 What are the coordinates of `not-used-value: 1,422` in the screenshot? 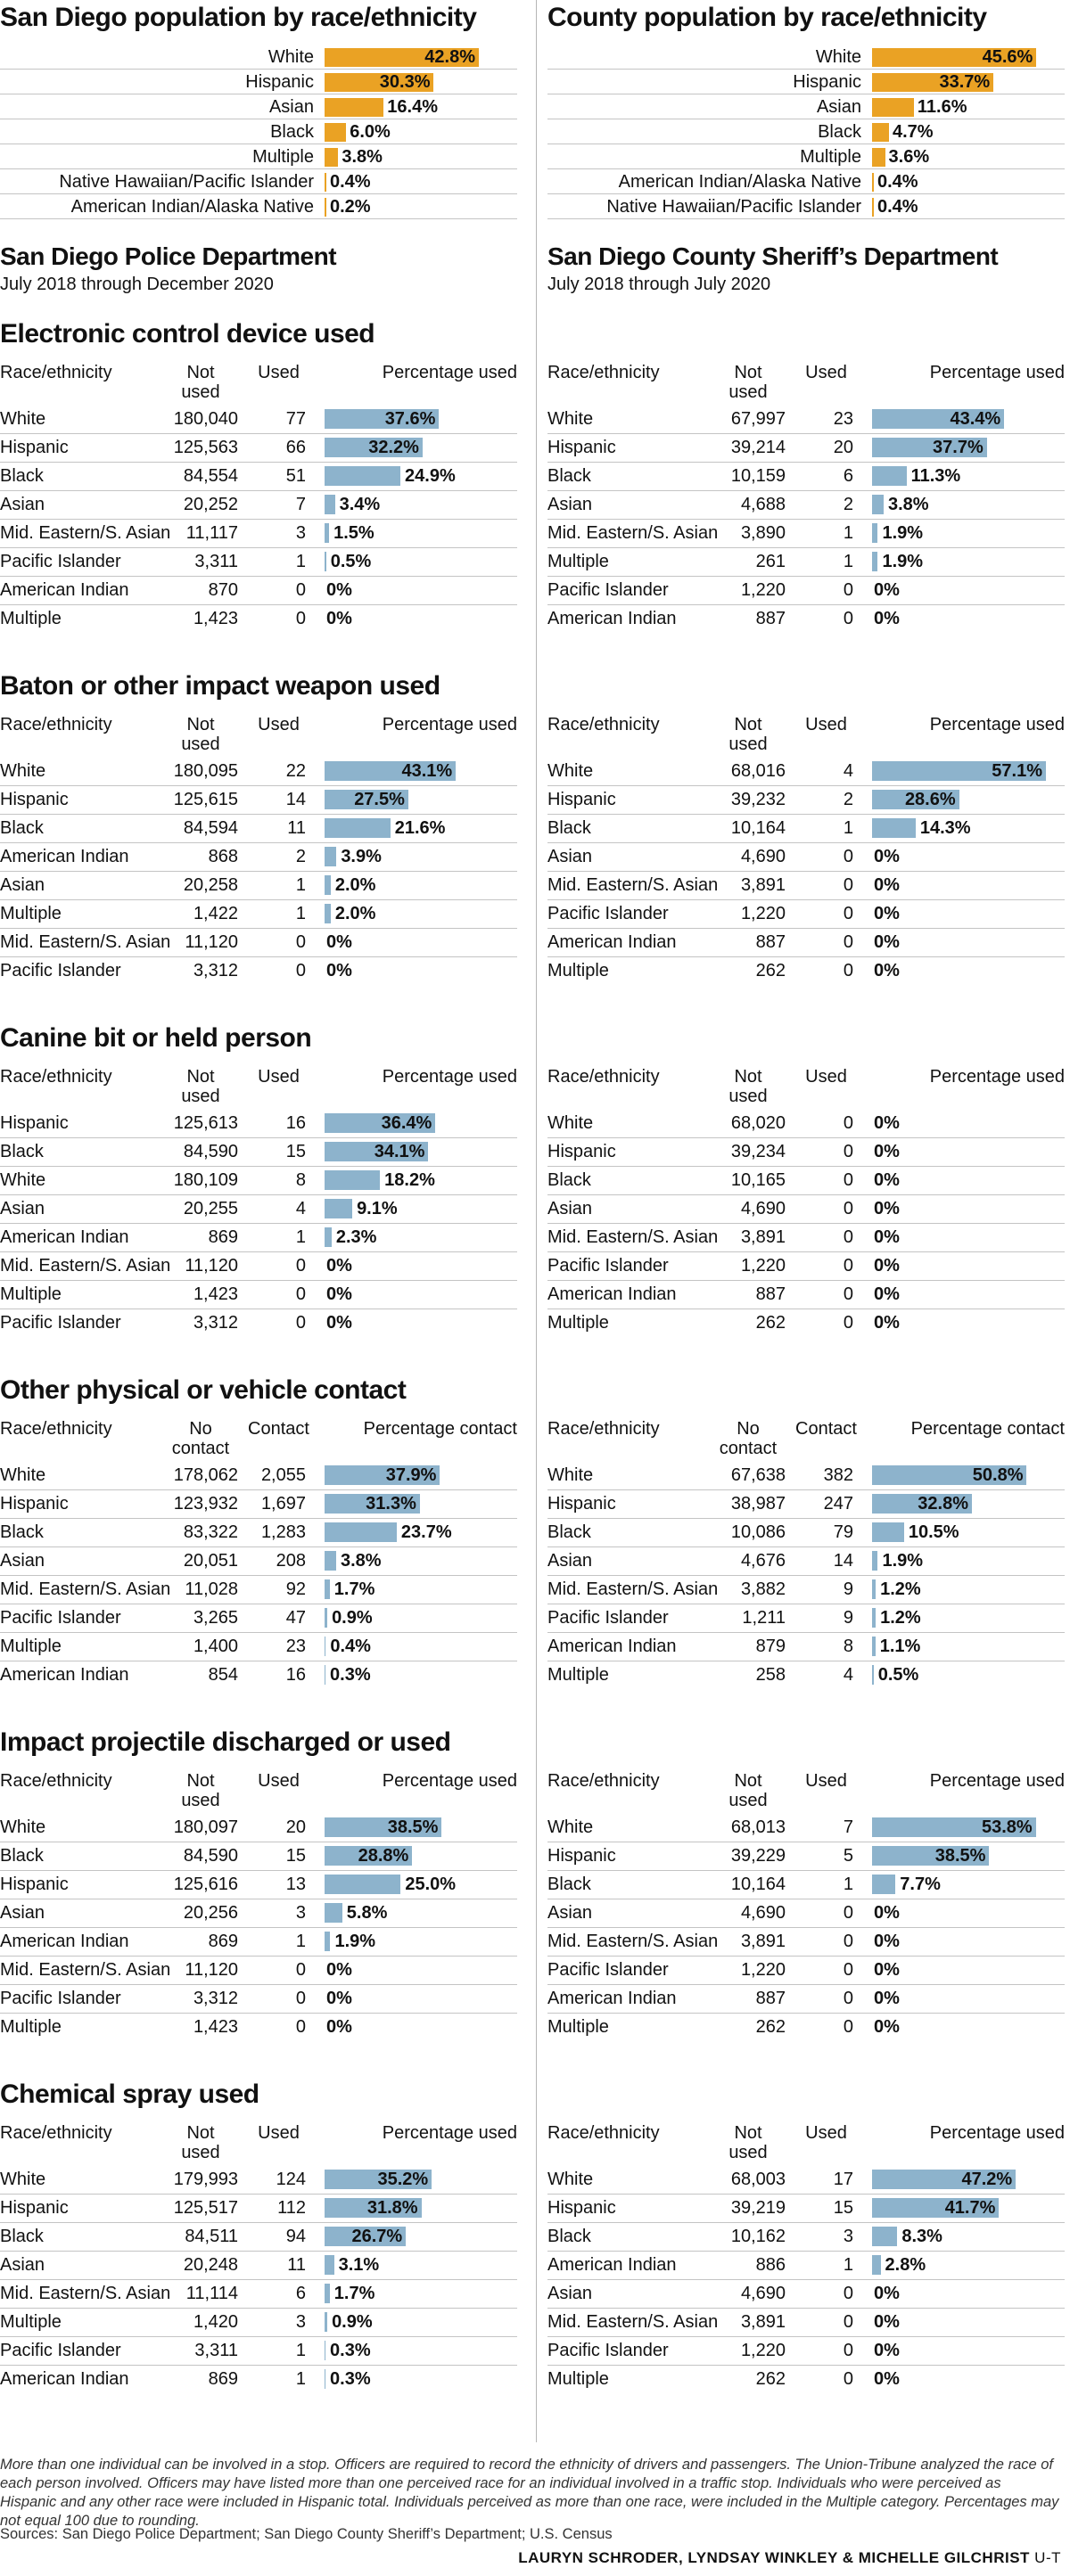 It's located at (215, 914).